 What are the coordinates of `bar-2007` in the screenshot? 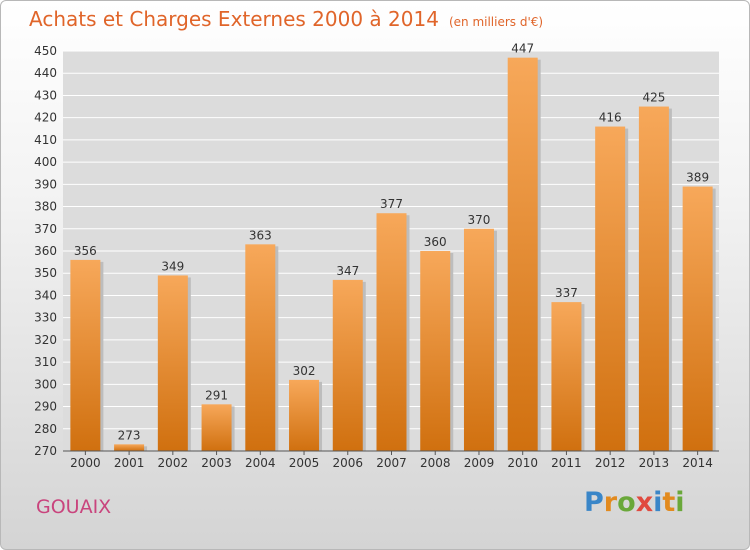 It's located at (391, 332).